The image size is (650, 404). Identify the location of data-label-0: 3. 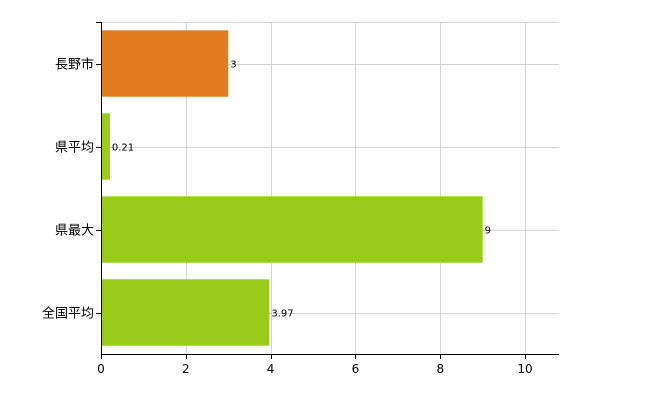
(233, 65).